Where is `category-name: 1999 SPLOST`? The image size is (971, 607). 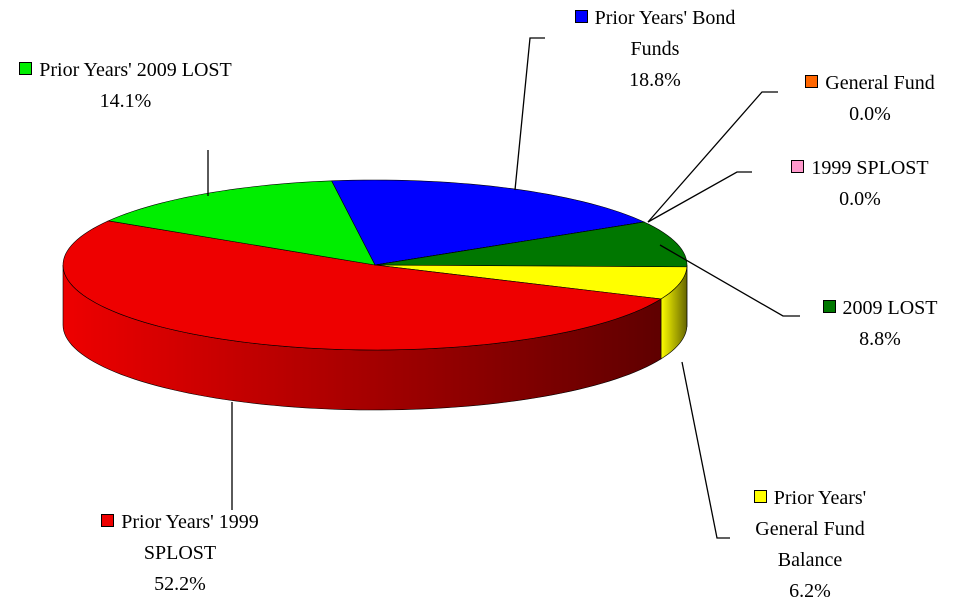 category-name: 1999 SPLOST is located at coordinates (870, 168).